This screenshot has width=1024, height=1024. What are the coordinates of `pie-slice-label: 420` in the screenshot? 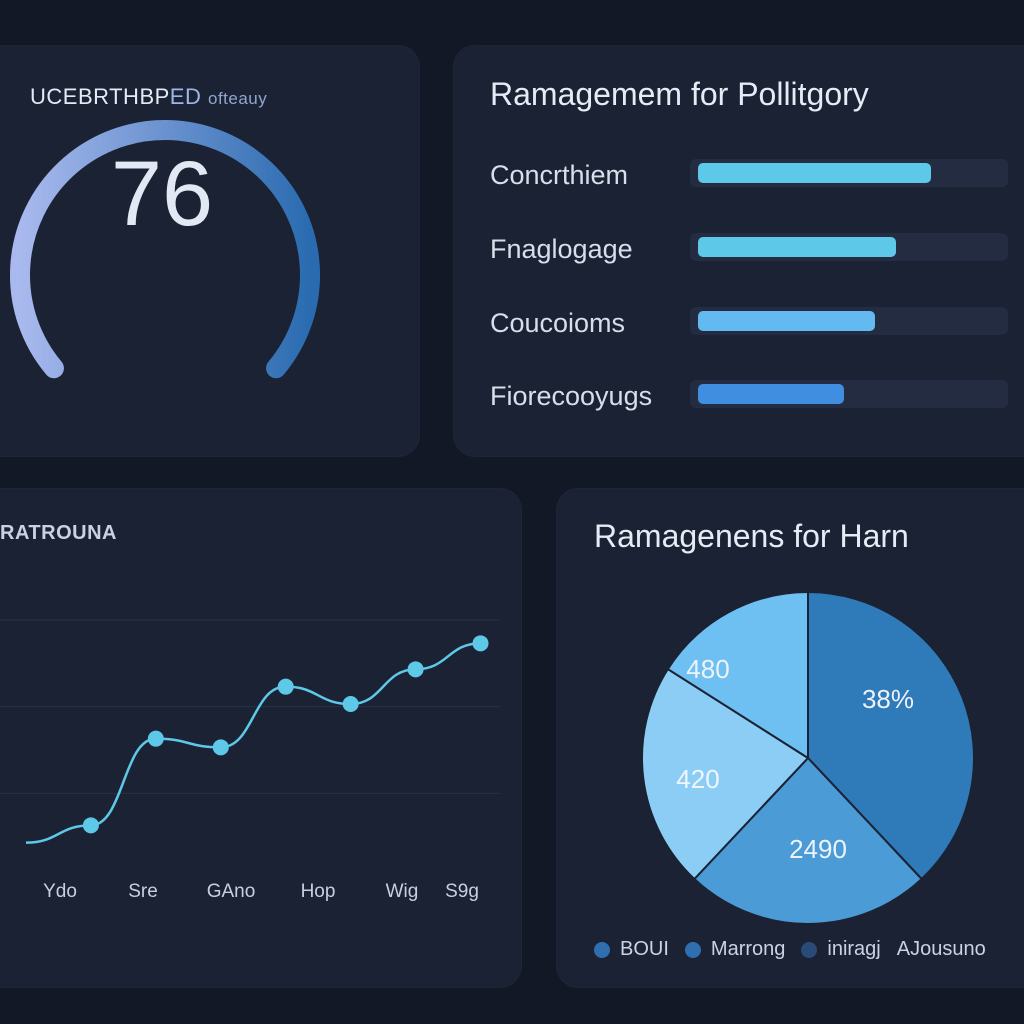 It's located at (697, 779).